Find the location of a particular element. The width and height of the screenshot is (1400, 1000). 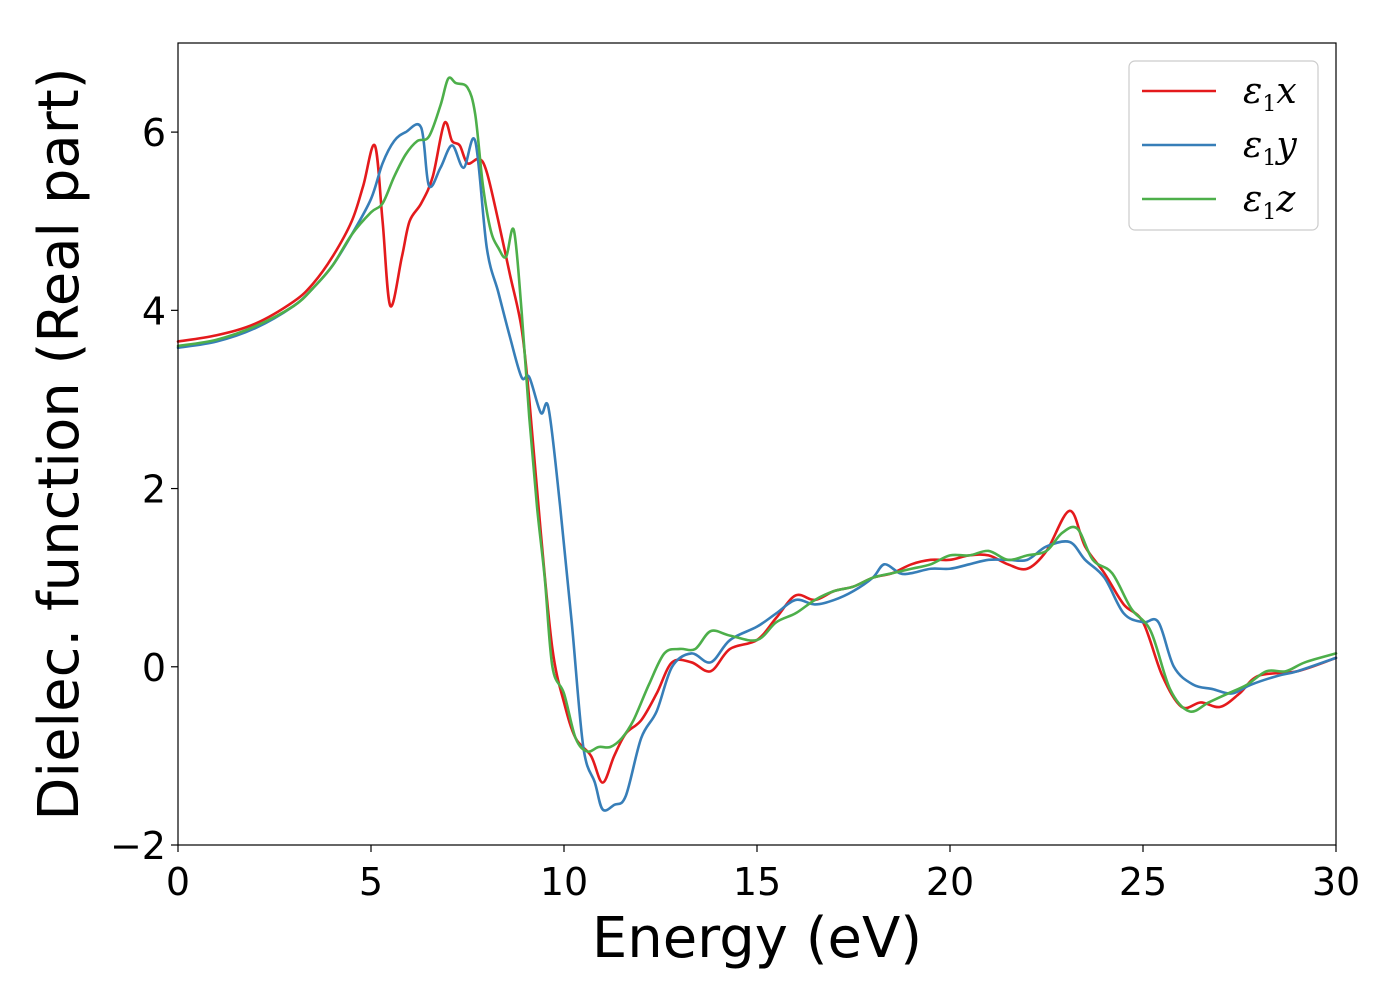

y-tick-label: 4 is located at coordinates (154, 311).